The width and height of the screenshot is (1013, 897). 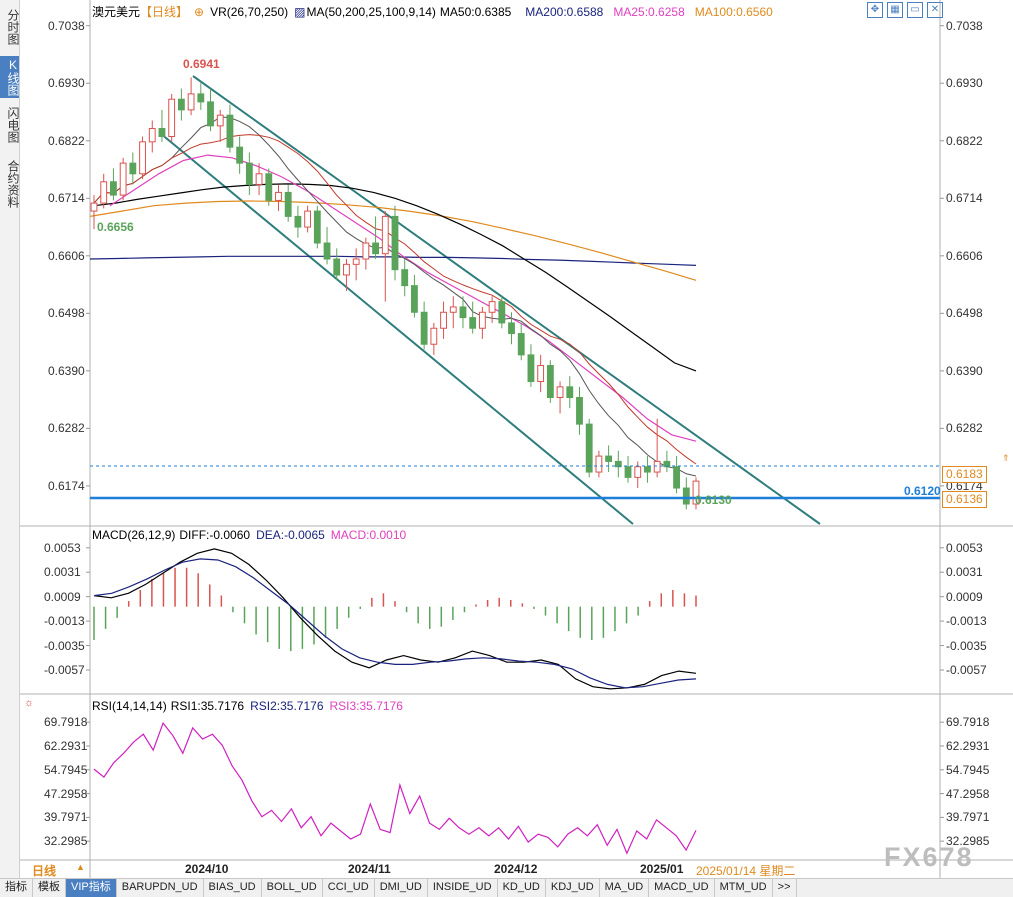 I want to click on indicator-tab: DMI_UD, so click(x=401, y=888).